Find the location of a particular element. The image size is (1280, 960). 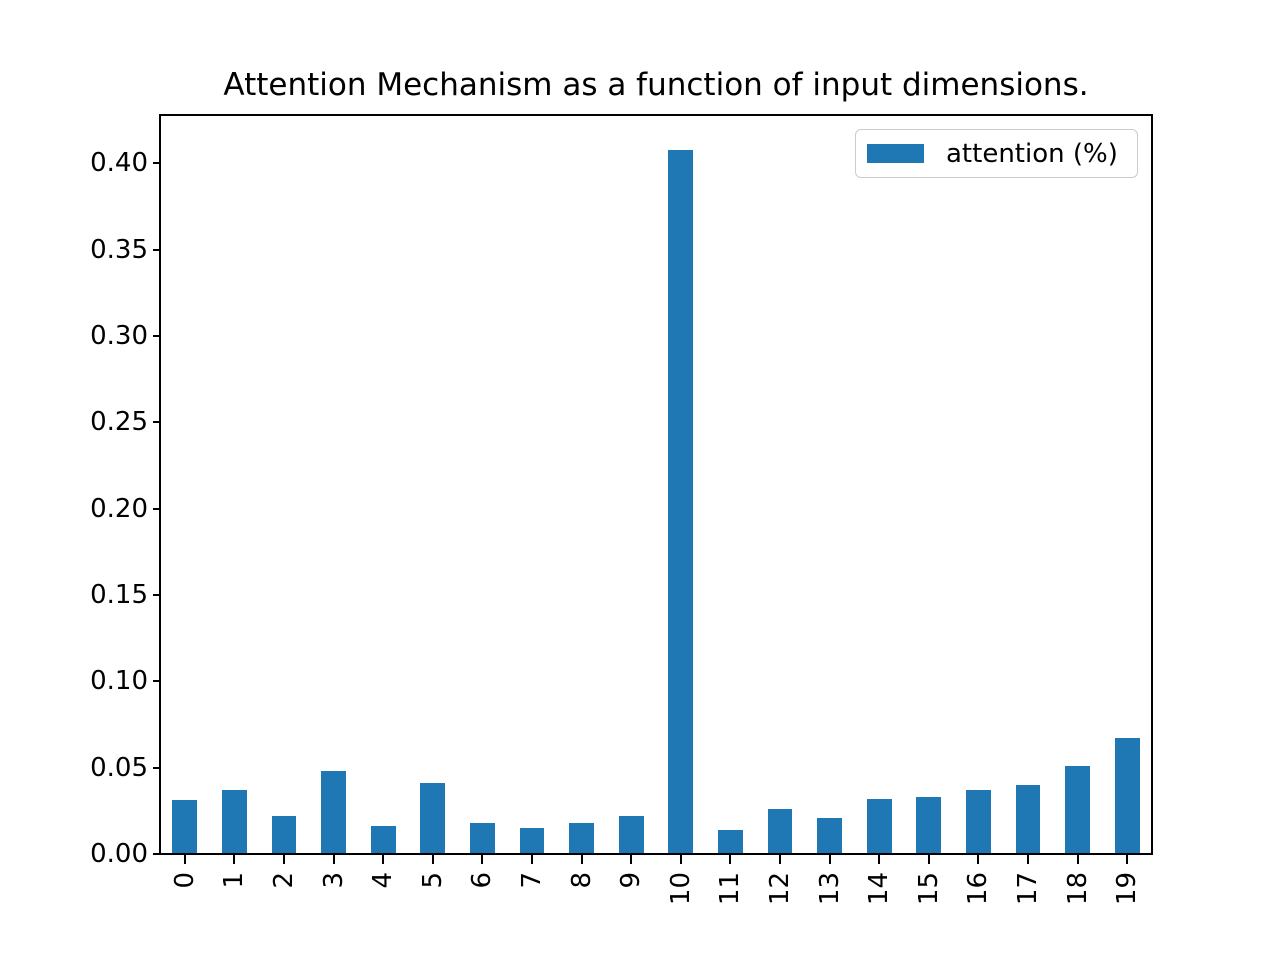

x-tick-label: 7 is located at coordinates (532, 880).